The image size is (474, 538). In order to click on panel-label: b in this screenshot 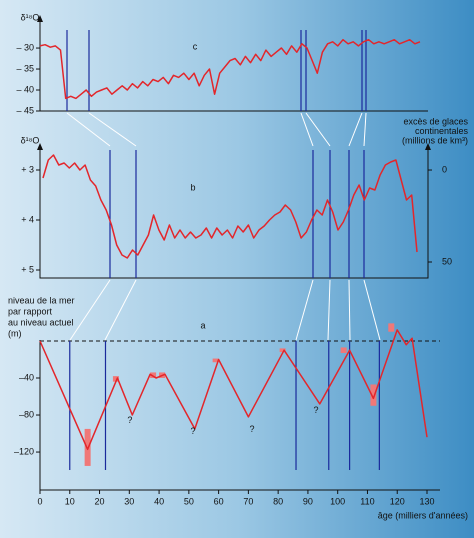, I will do `click(192, 187)`.